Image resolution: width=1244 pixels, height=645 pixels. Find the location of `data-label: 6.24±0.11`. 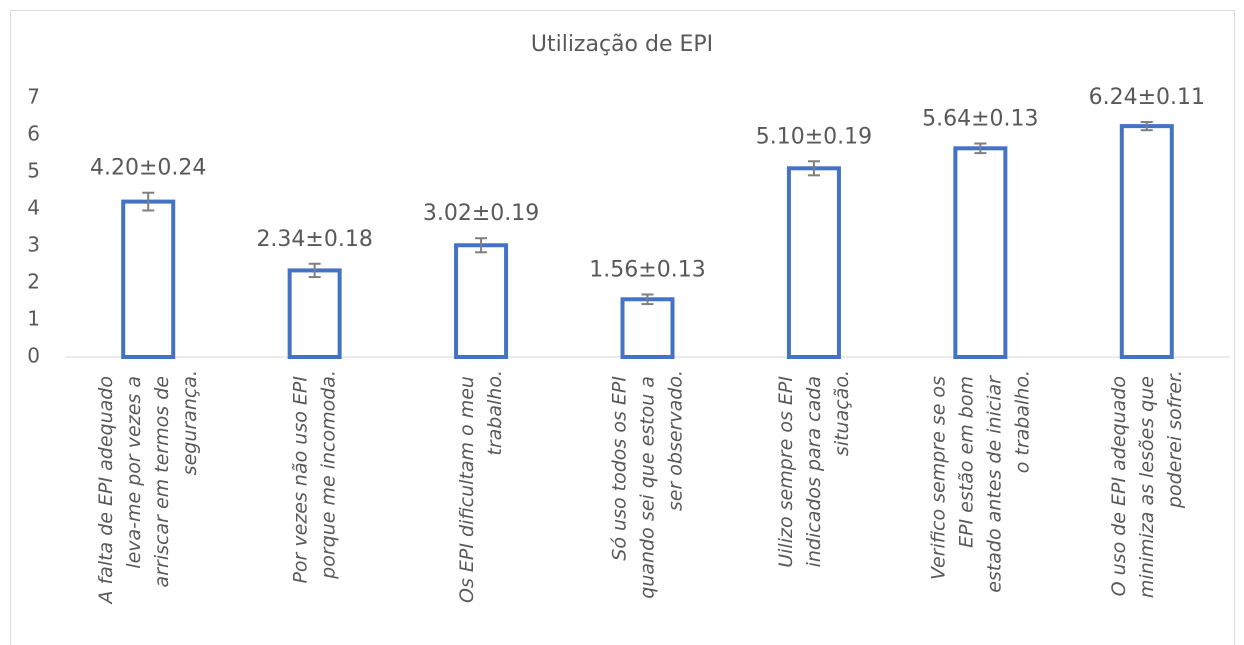

data-label: 6.24±0.11 is located at coordinates (1147, 97).